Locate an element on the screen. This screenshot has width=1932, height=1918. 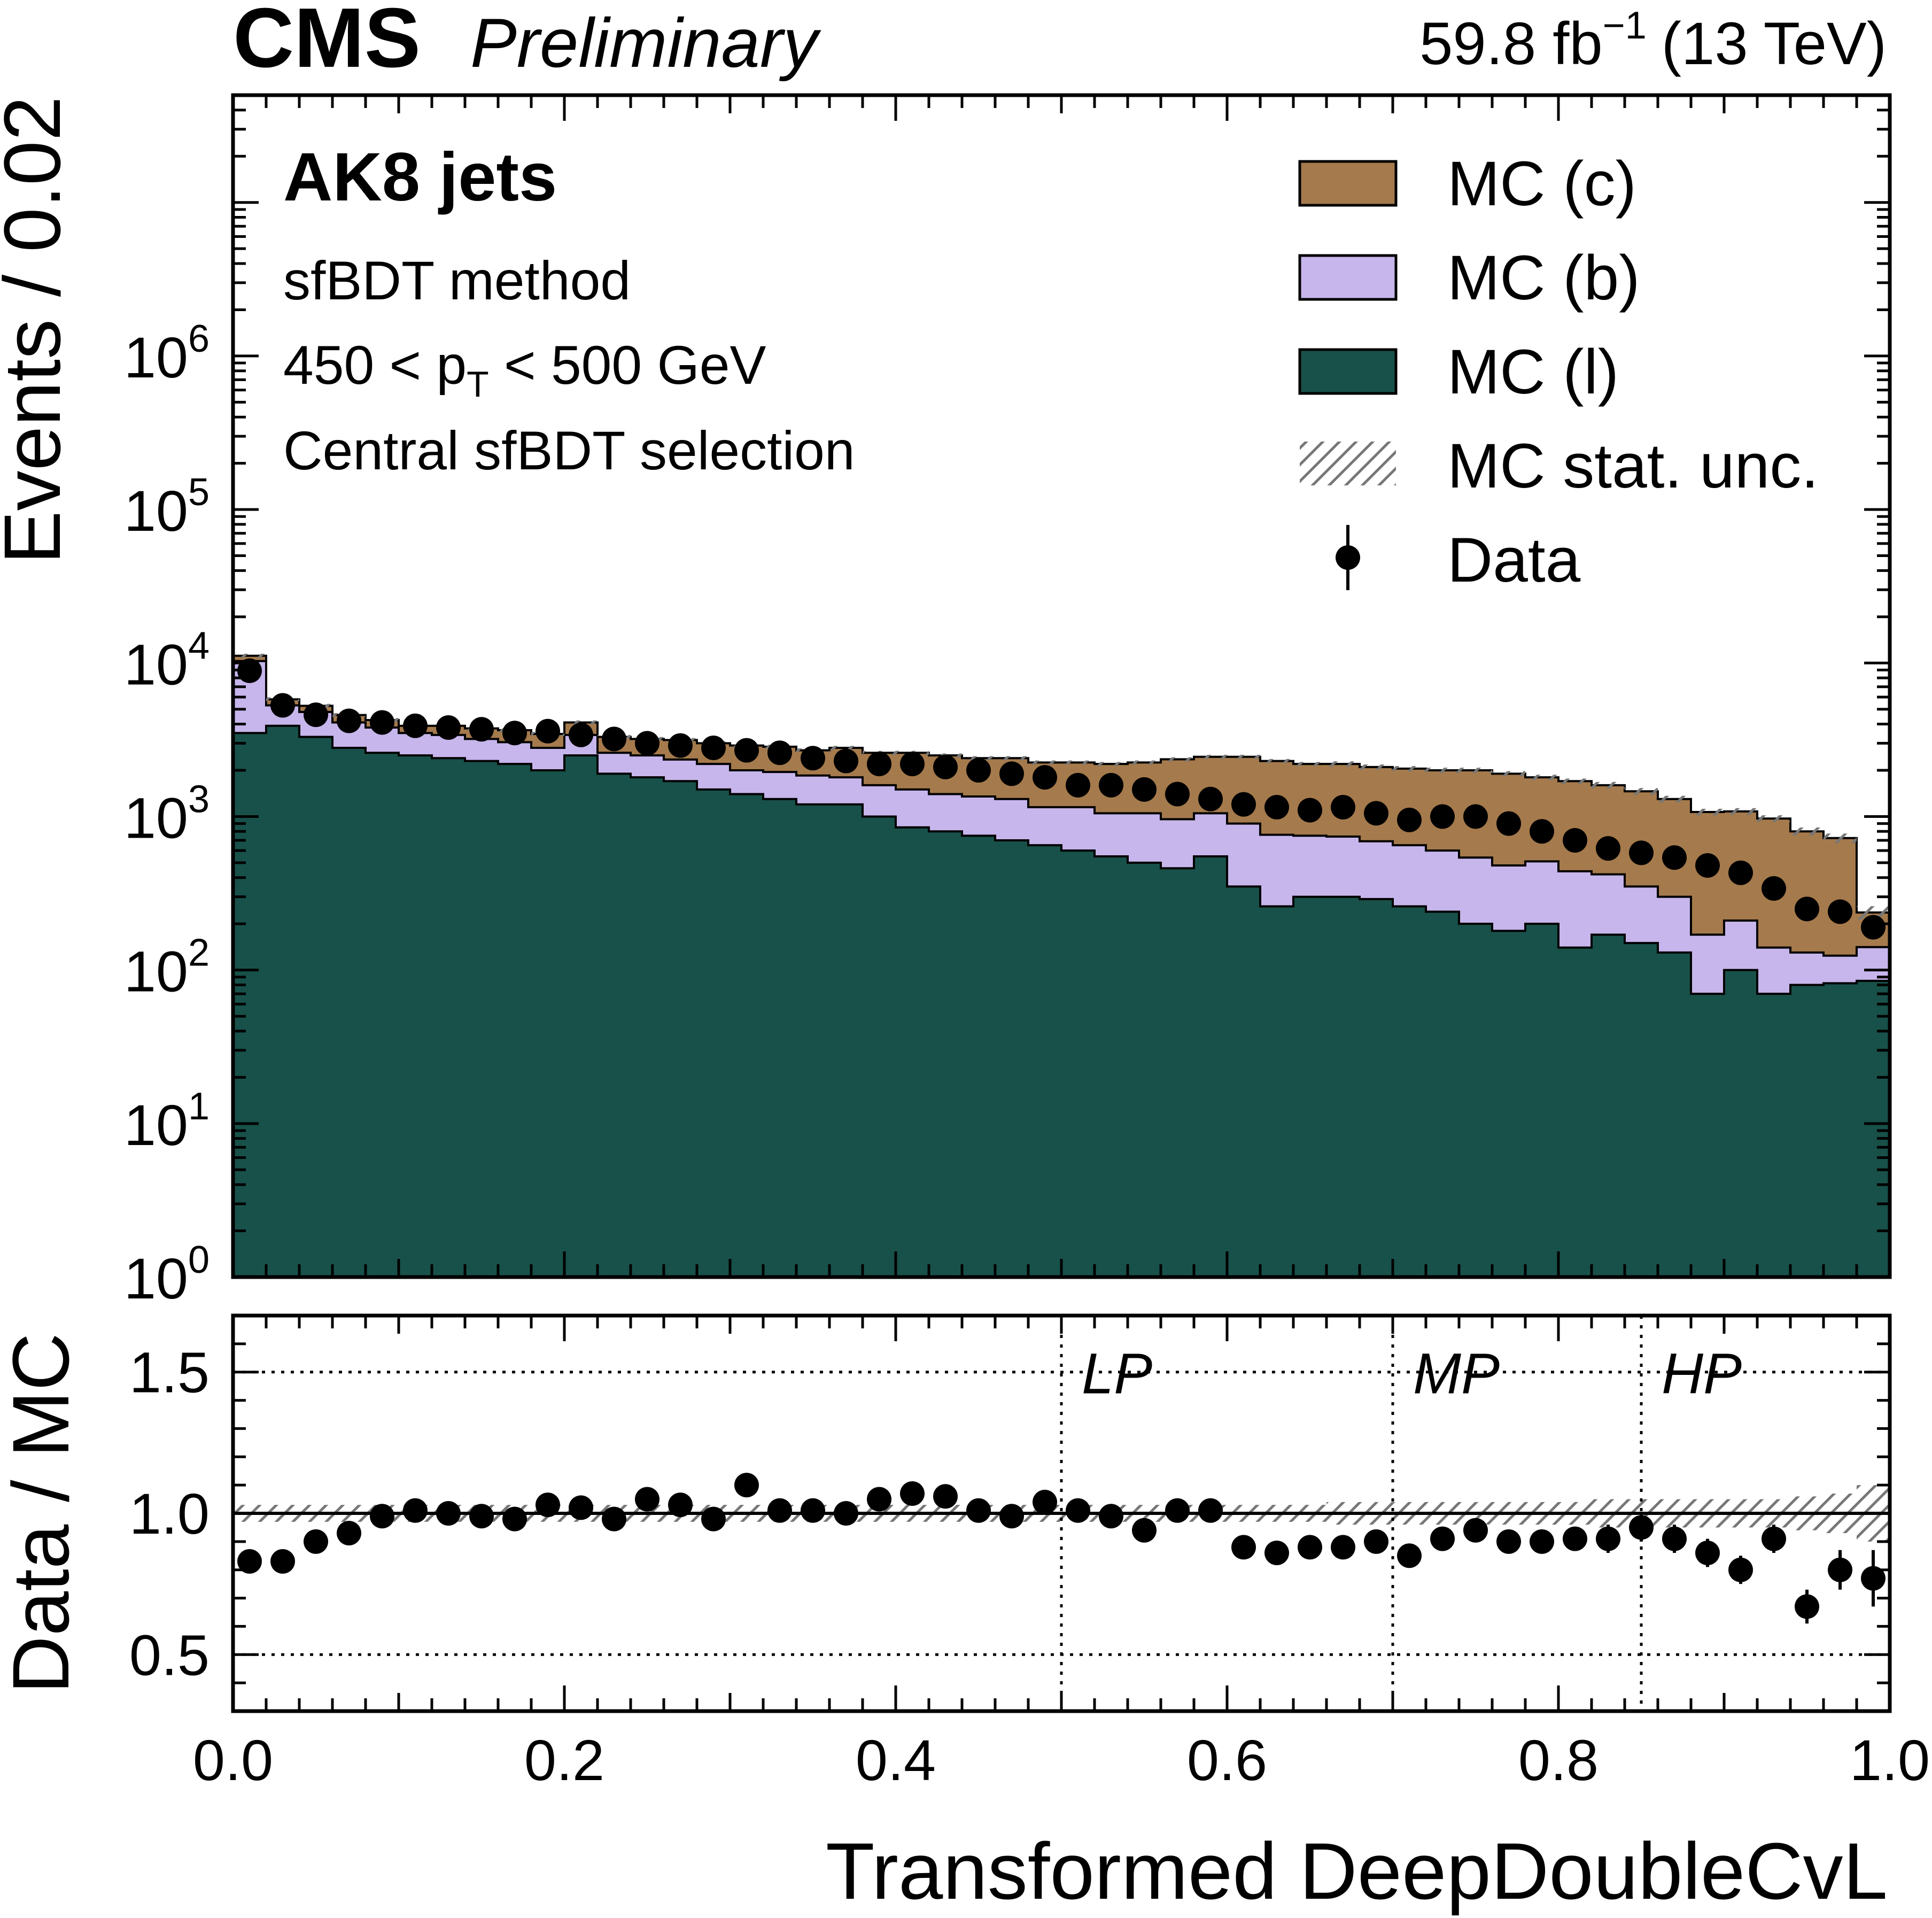
legend-swatch-mc-c is located at coordinates (1348, 183).